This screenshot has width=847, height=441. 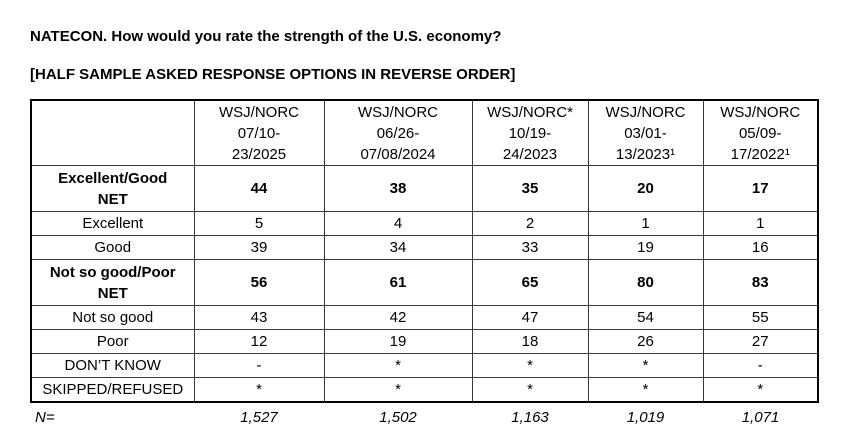 I want to click on table-row-poor: Poor 12 19 18 26 27, so click(x=424, y=341).